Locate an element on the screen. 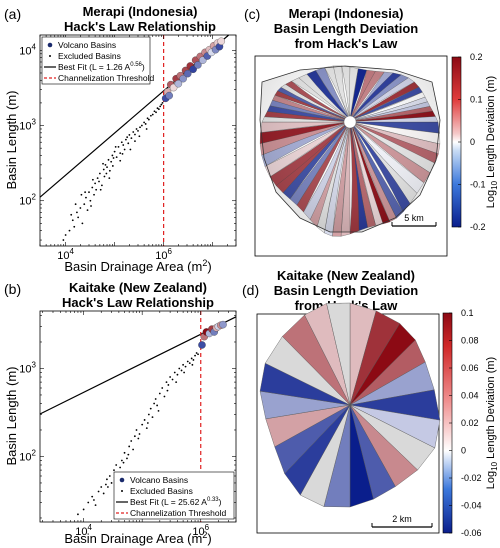  chart-b-xlabel: Basin Drainage Area (m2) is located at coordinates (137, 538).